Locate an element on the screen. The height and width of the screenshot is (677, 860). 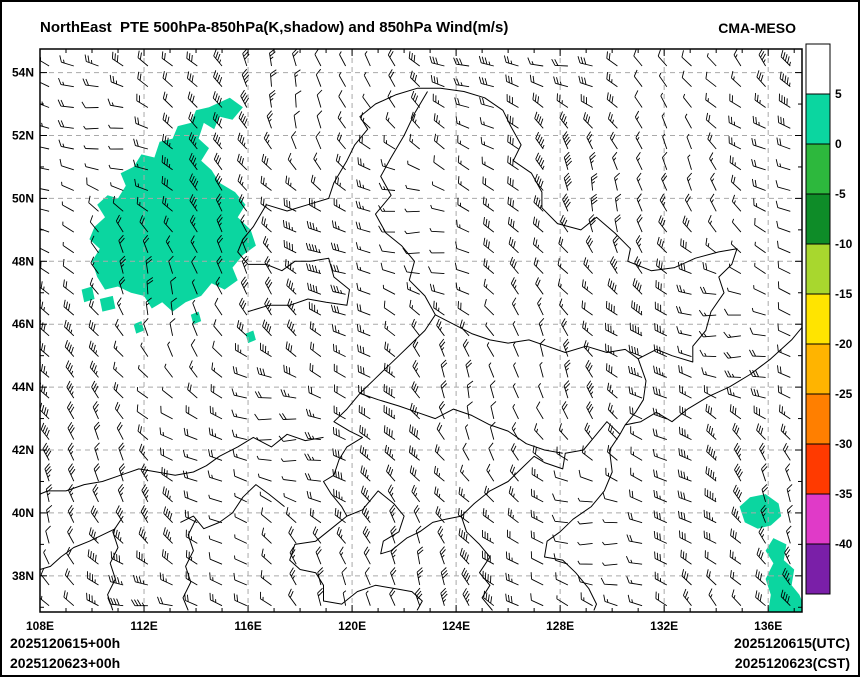
colorbar-label: -40 is located at coordinates (844, 544).